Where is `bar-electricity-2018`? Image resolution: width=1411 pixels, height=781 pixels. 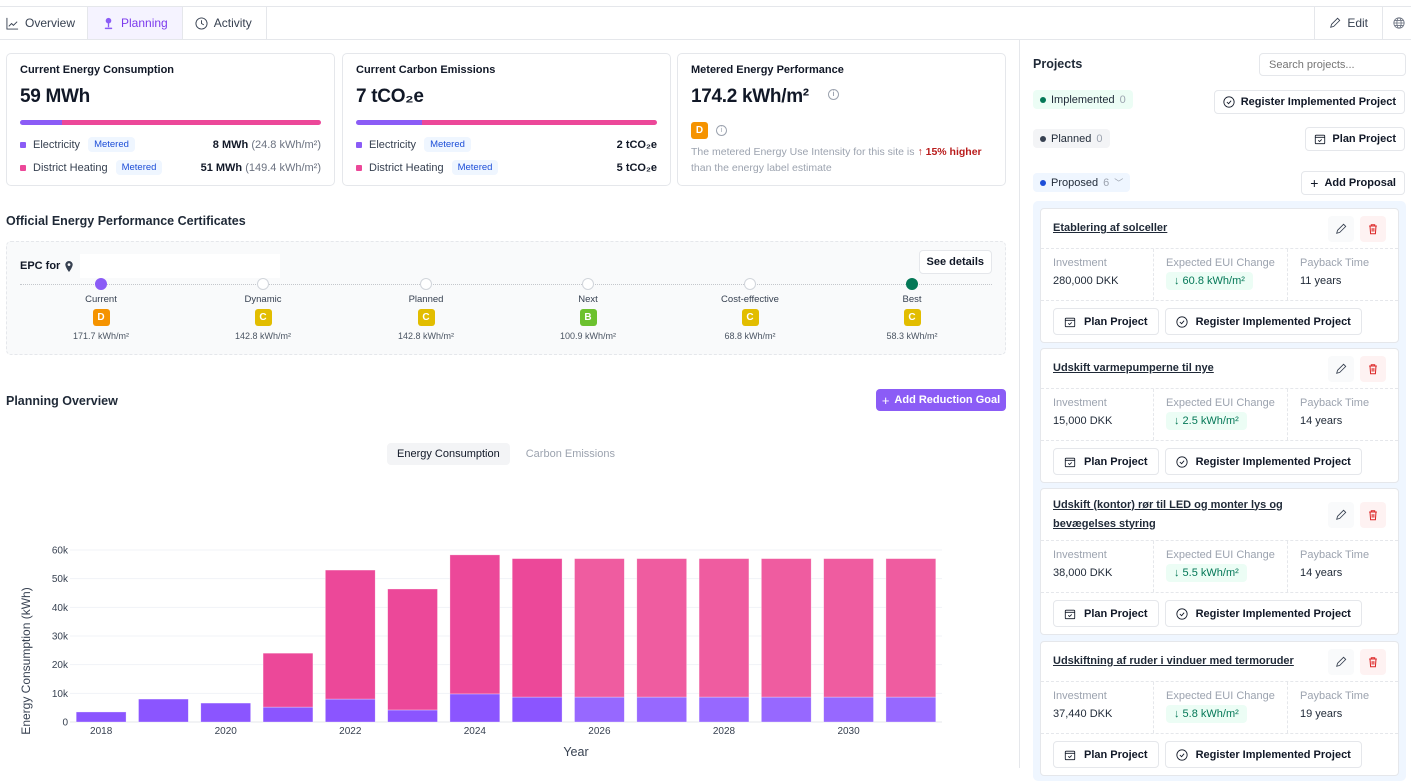
bar-electricity-2018 is located at coordinates (101, 717).